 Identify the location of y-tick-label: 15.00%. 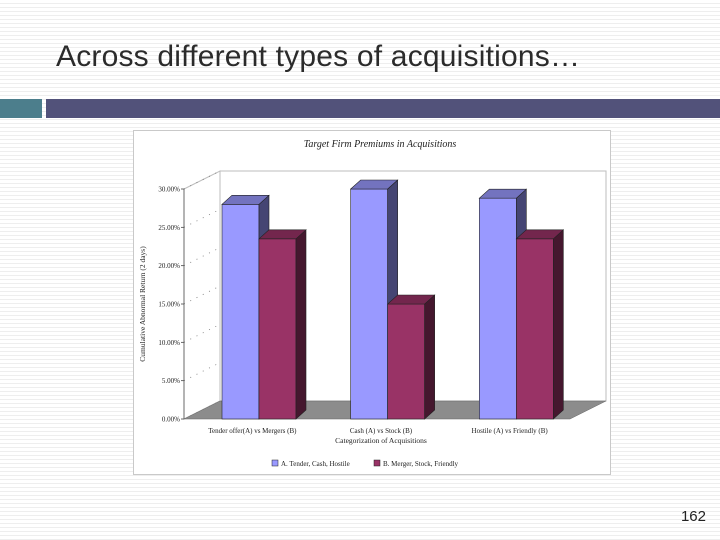
(169, 305).